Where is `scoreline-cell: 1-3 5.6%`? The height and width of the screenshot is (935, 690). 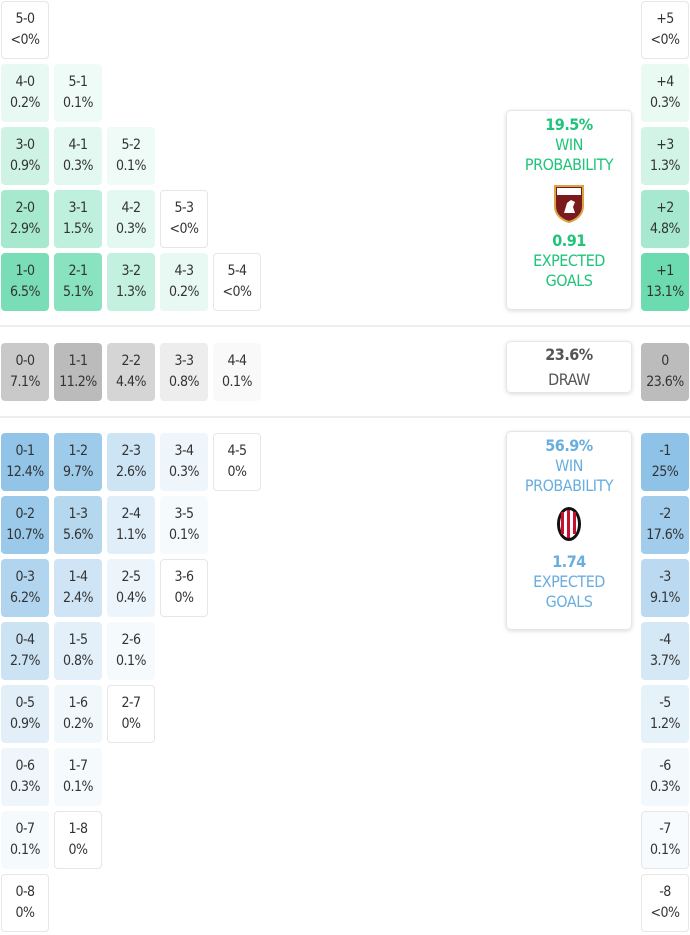
scoreline-cell: 1-3 5.6% is located at coordinates (78, 525).